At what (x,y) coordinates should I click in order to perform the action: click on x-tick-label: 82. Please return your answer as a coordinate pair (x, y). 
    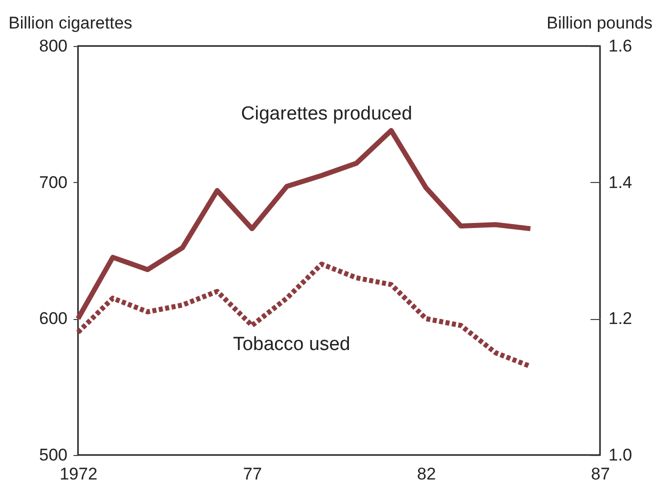
    Looking at the image, I should click on (426, 474).